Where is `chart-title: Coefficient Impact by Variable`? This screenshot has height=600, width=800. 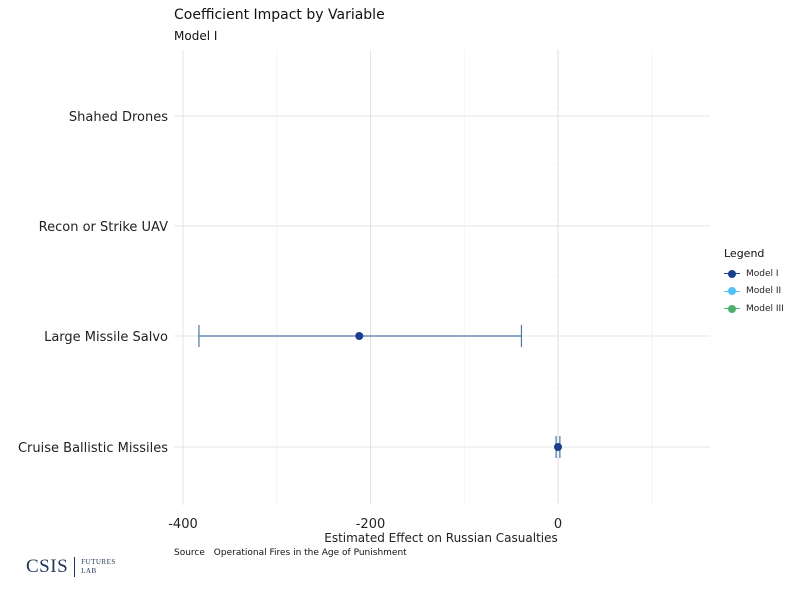
chart-title: Coefficient Impact by Variable is located at coordinates (279, 15).